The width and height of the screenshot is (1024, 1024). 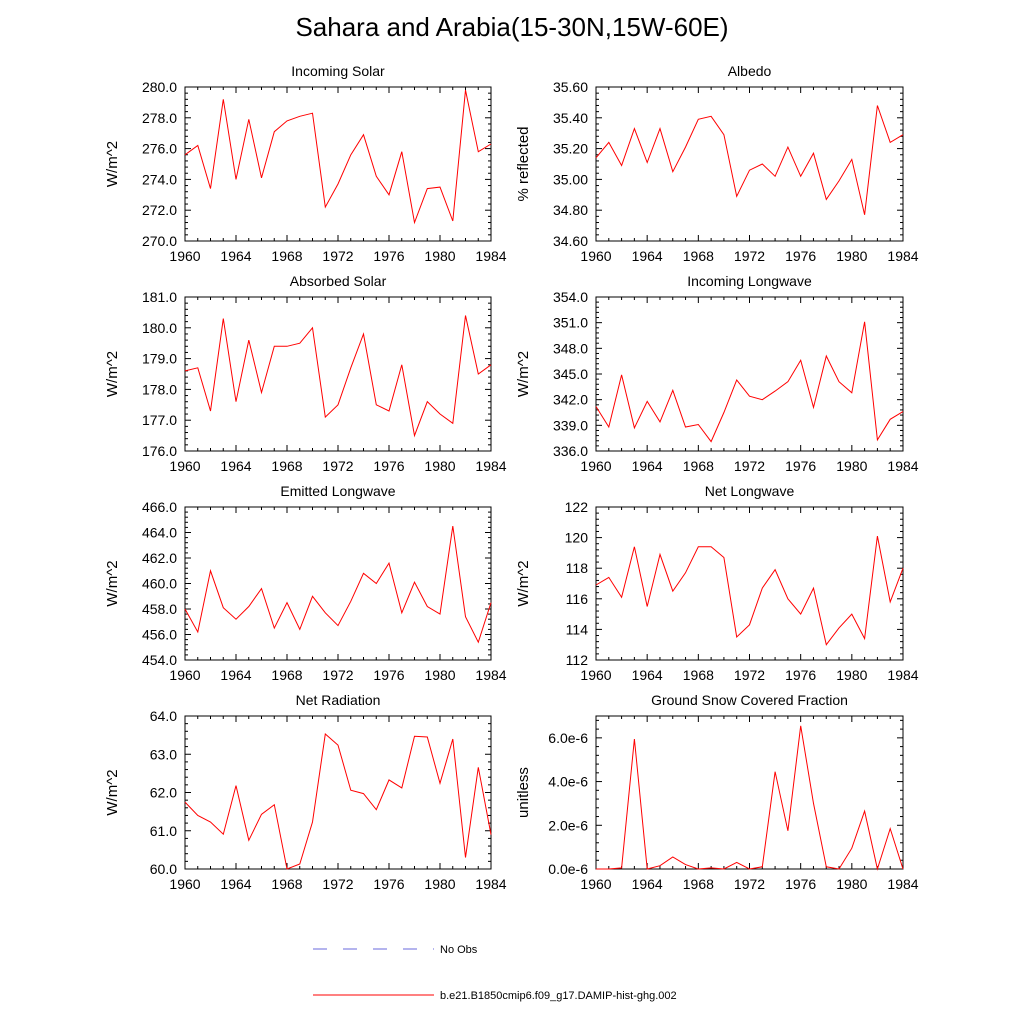 I want to click on y-tick-label: 456.0, so click(x=159, y=635).